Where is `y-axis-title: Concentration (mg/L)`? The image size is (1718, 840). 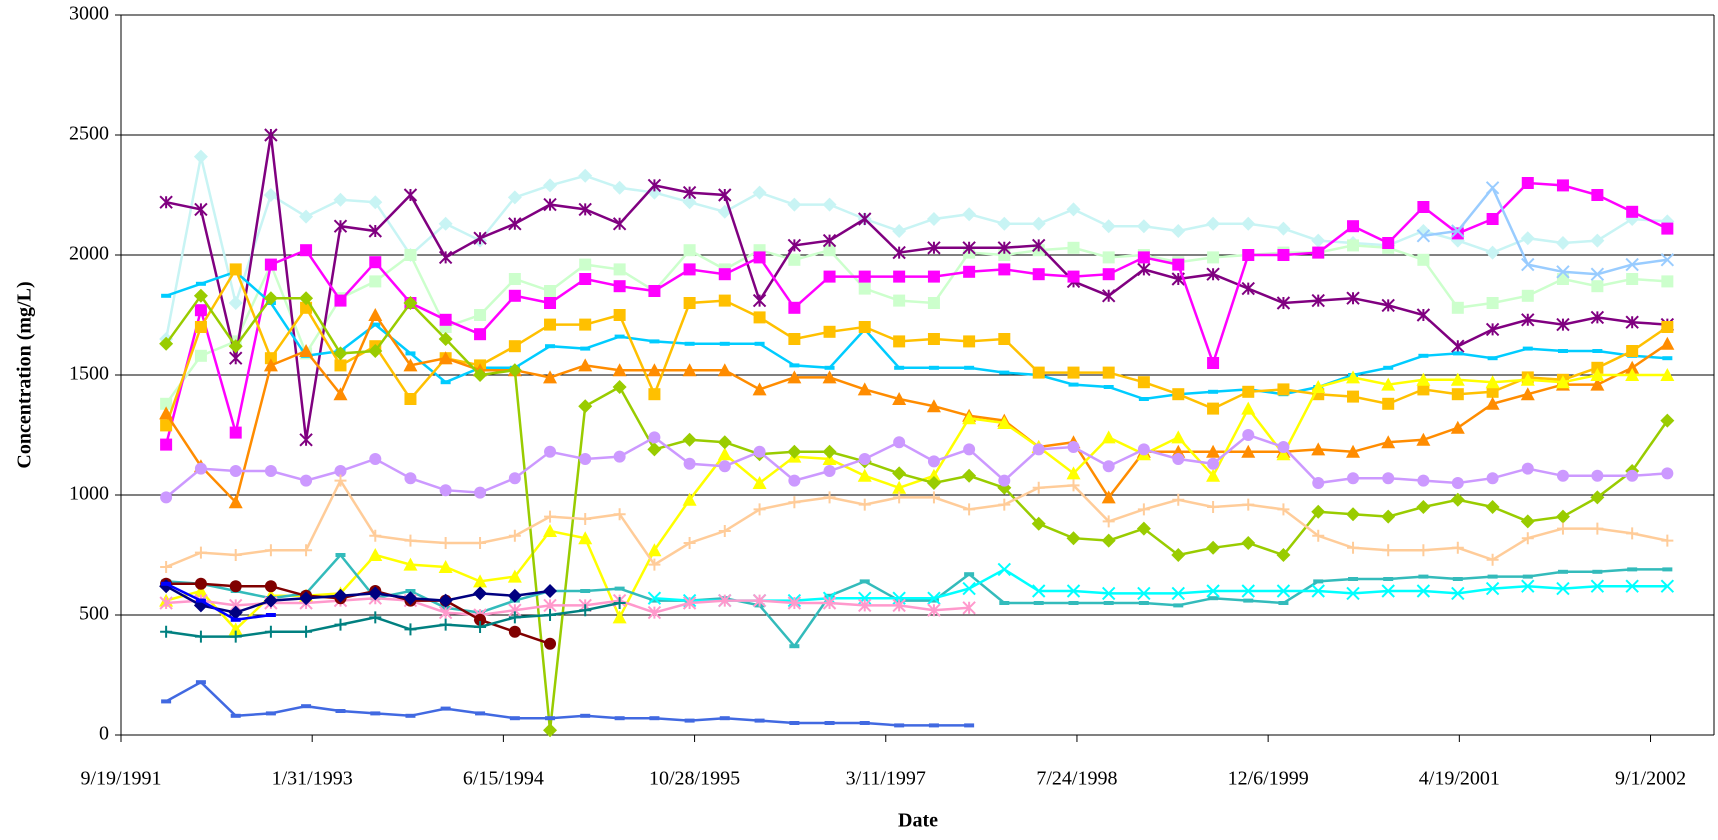
y-axis-title: Concentration (mg/L) is located at coordinates (25, 374).